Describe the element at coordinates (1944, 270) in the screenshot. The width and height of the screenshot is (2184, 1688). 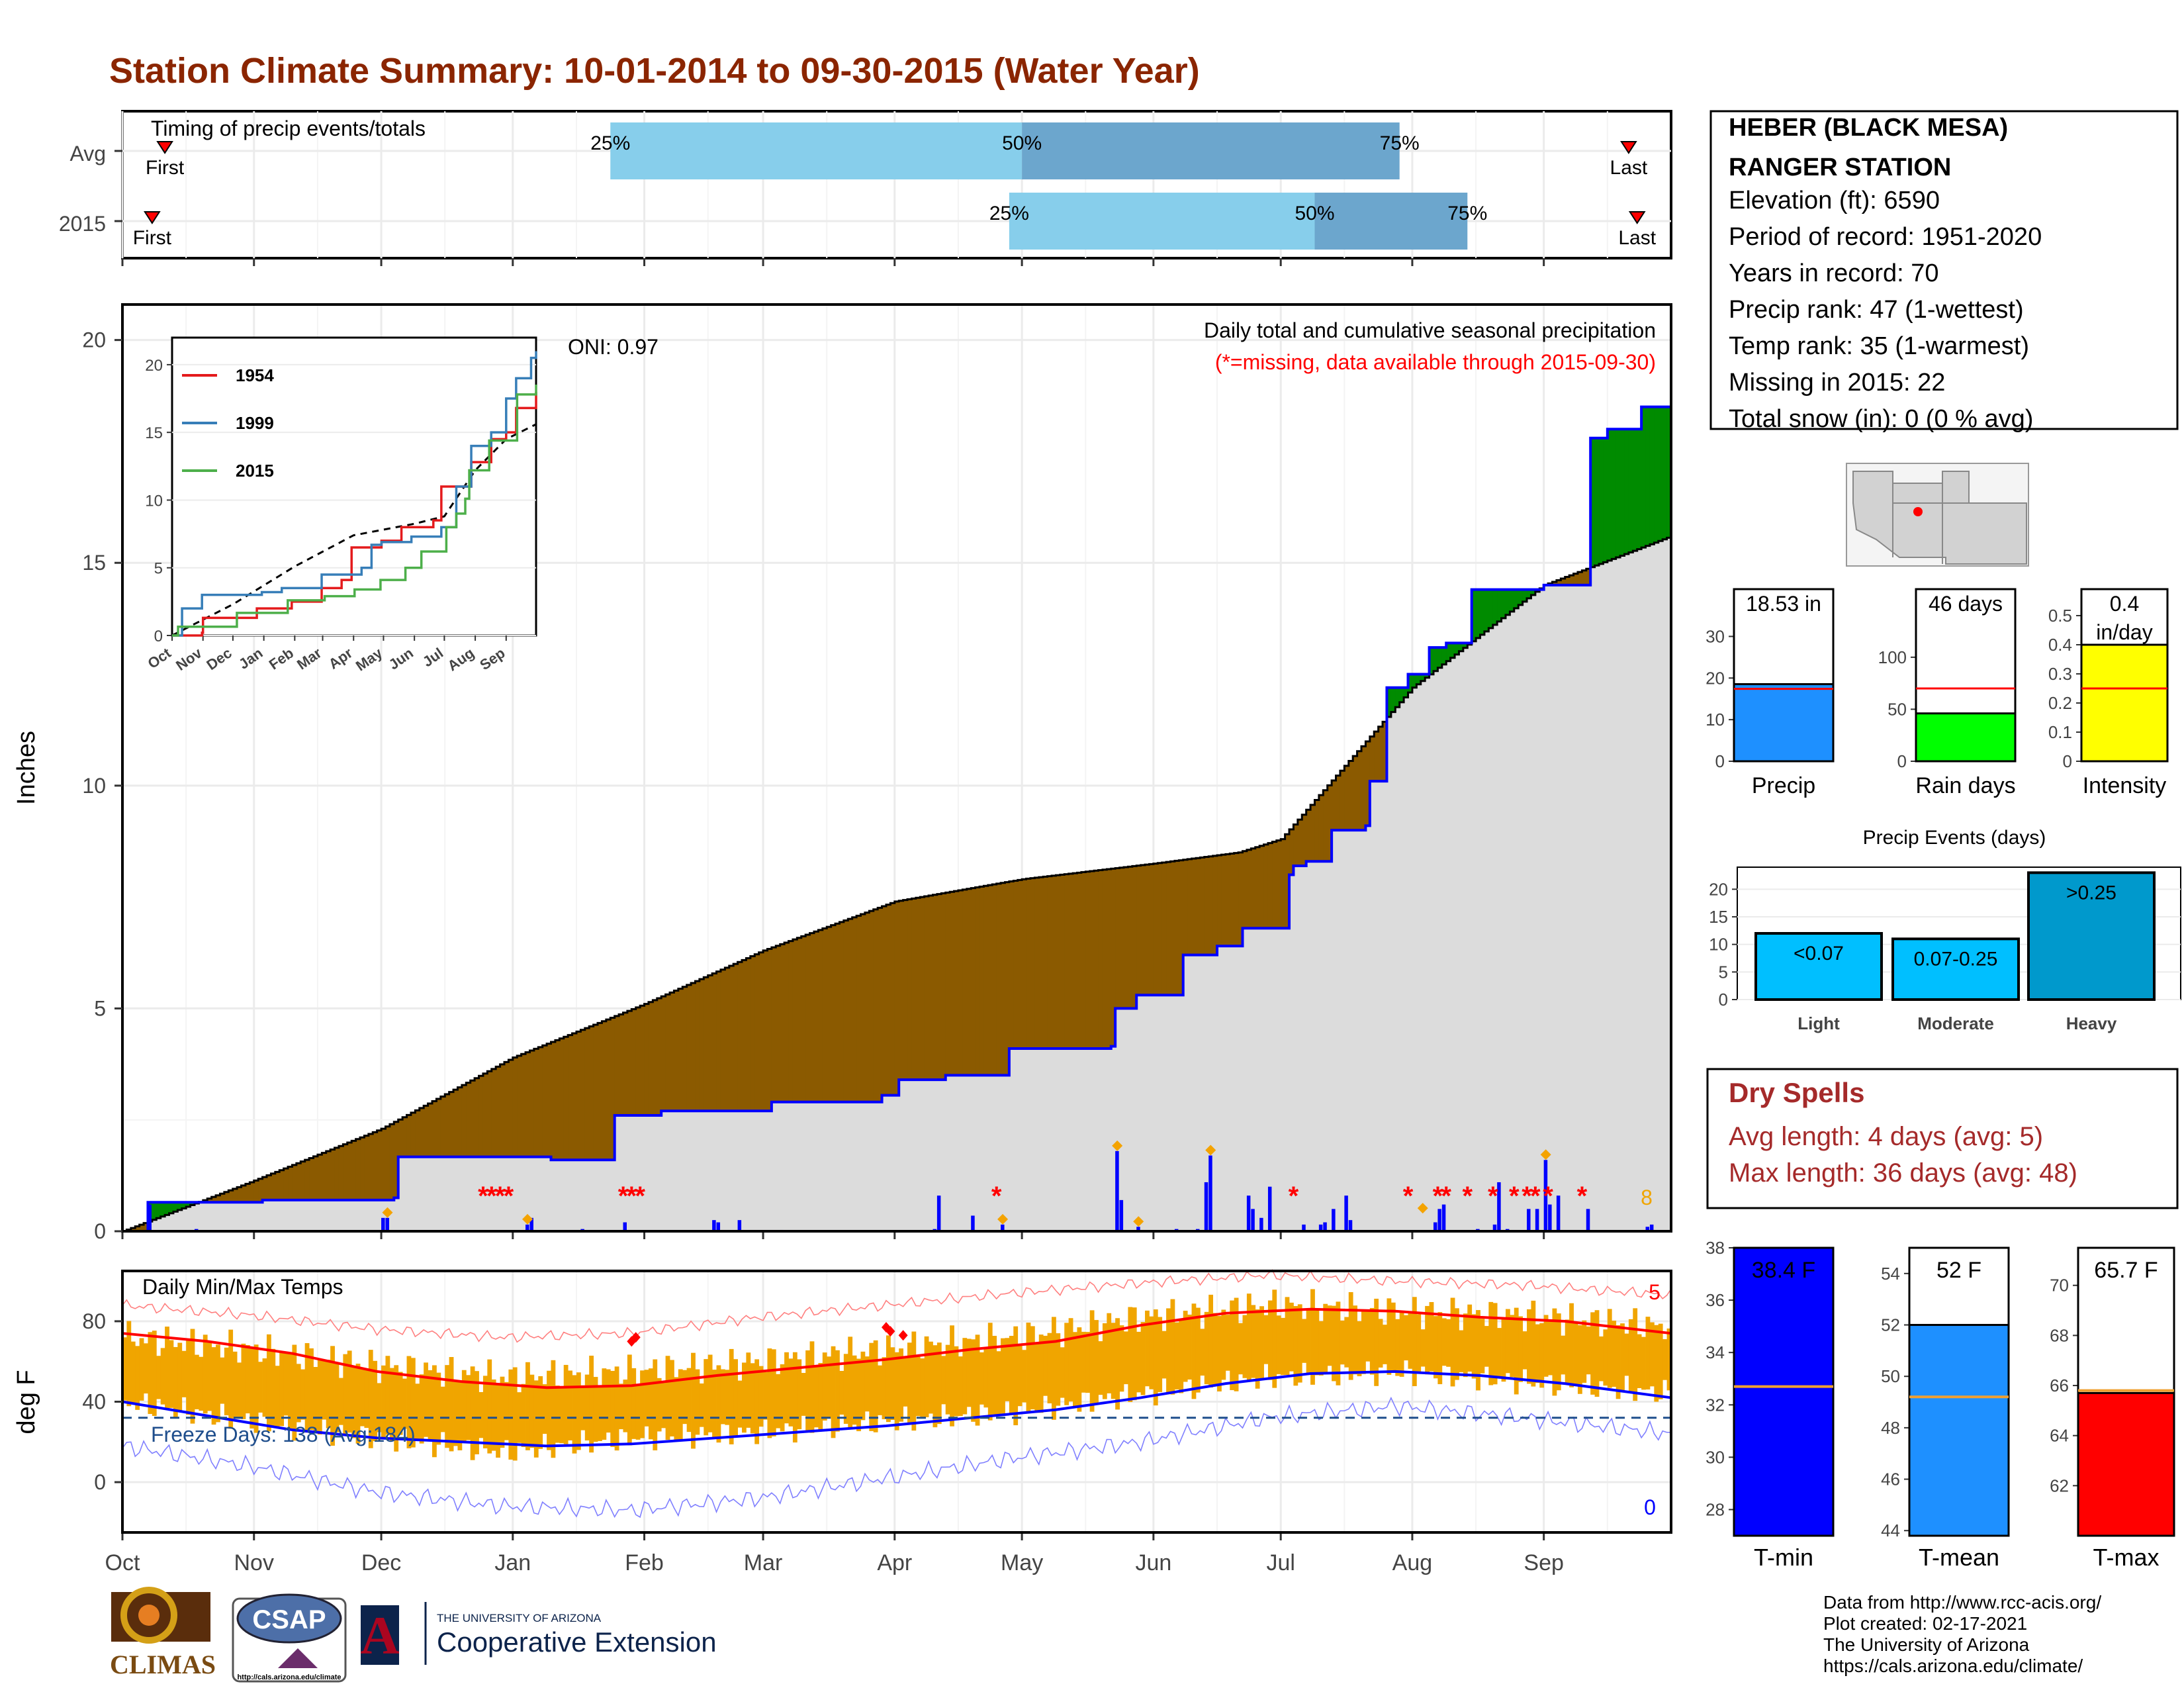
I see `station-info-frame` at that location.